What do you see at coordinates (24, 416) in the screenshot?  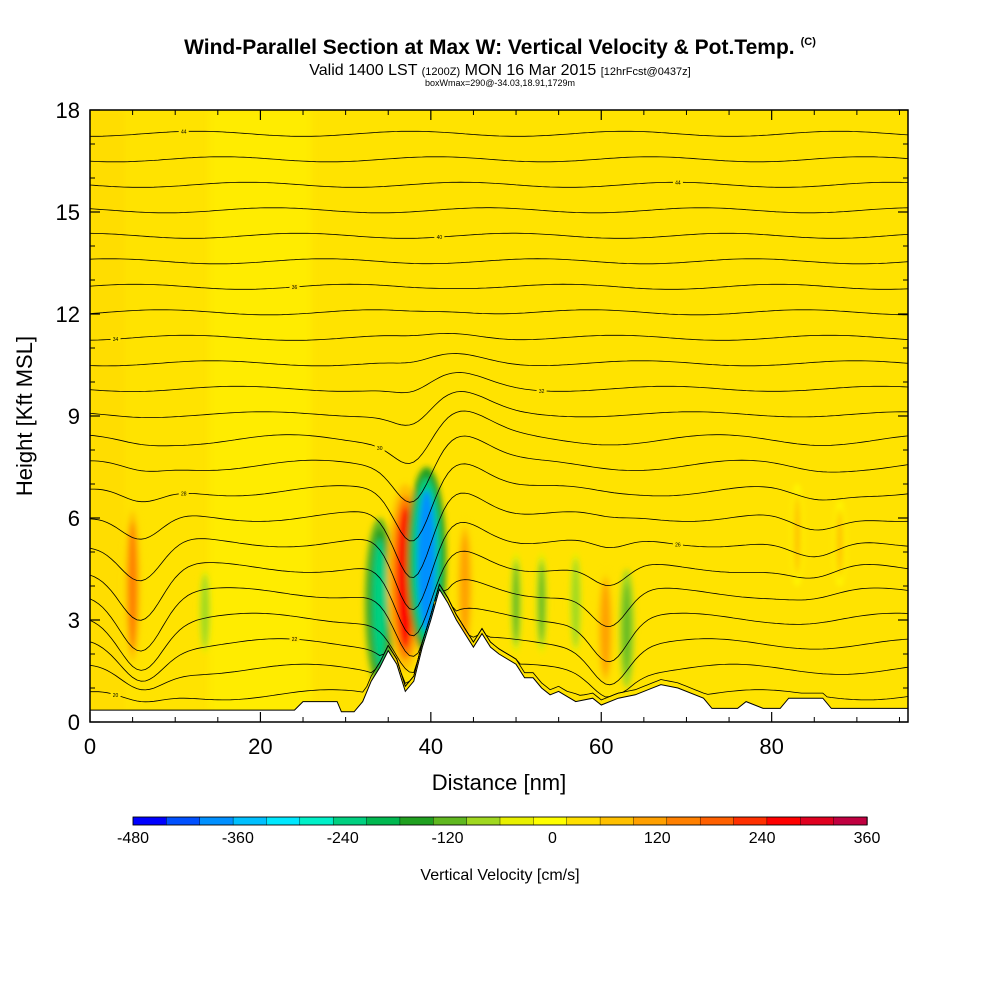 I see `y-axis-label: Height [Kft MSL]` at bounding box center [24, 416].